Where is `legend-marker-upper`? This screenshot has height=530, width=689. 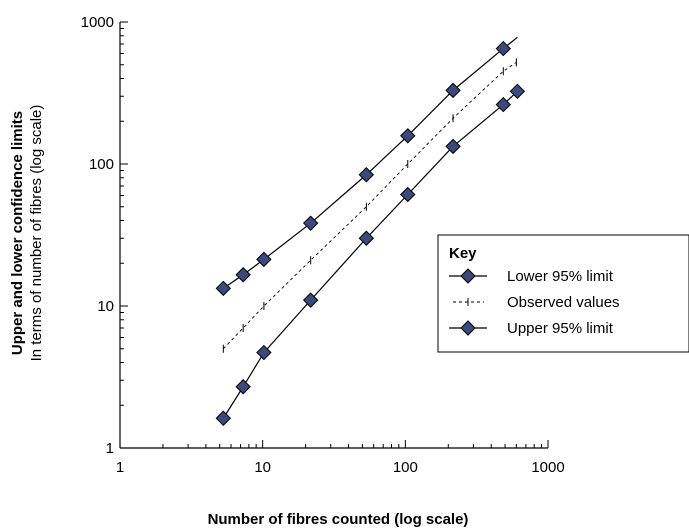
legend-marker-upper is located at coordinates (468, 328).